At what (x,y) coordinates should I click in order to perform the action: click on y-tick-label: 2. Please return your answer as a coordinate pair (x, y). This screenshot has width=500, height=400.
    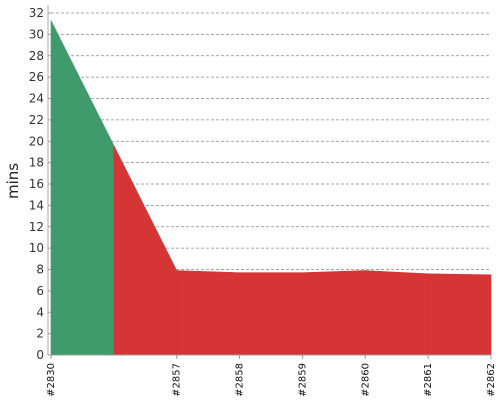
    Looking at the image, I should click on (40, 334).